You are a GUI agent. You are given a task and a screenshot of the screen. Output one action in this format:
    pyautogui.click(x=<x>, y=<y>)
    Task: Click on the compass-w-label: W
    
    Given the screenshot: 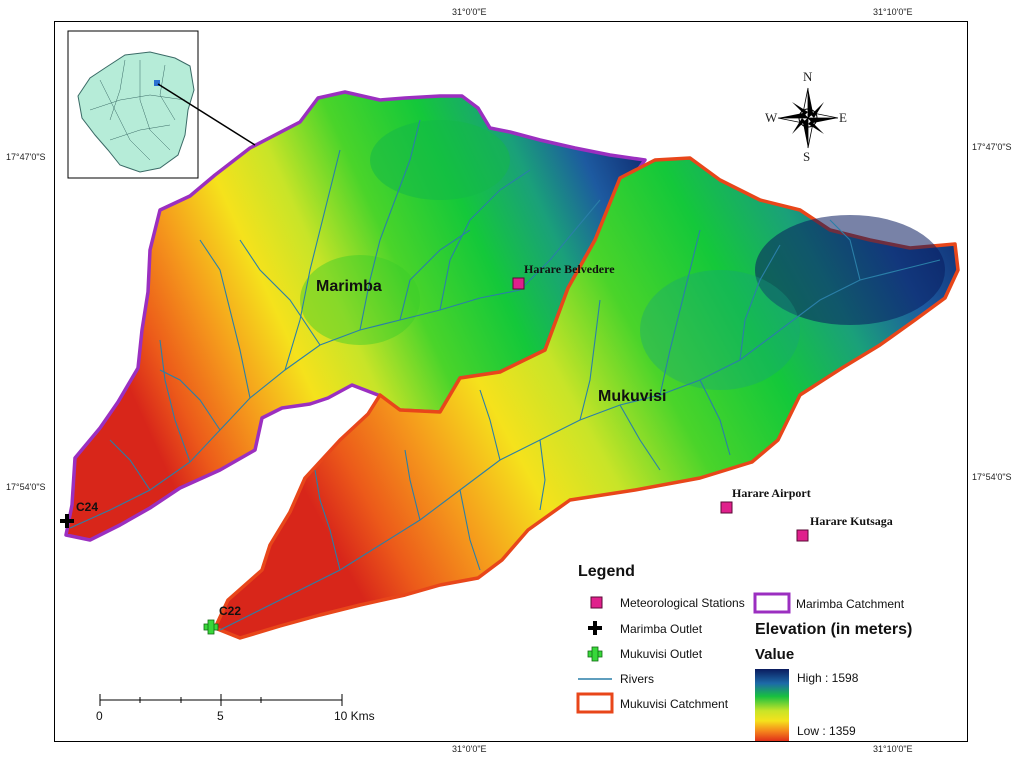 What is the action you would take?
    pyautogui.click(x=771, y=117)
    